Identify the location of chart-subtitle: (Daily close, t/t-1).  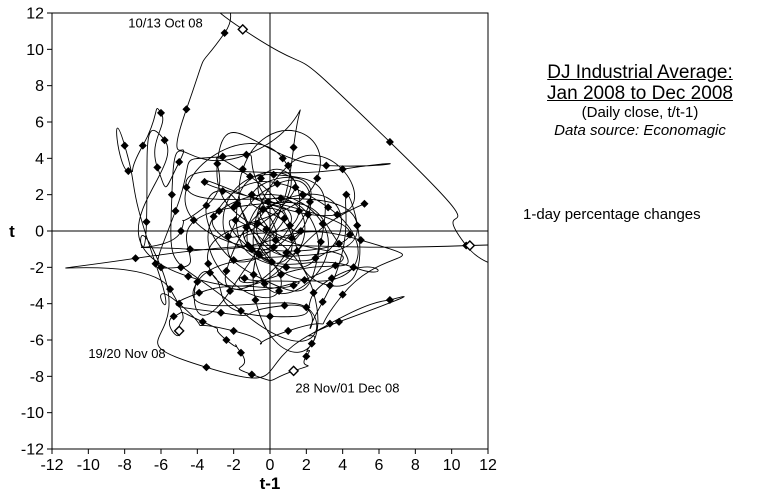
(640, 112).